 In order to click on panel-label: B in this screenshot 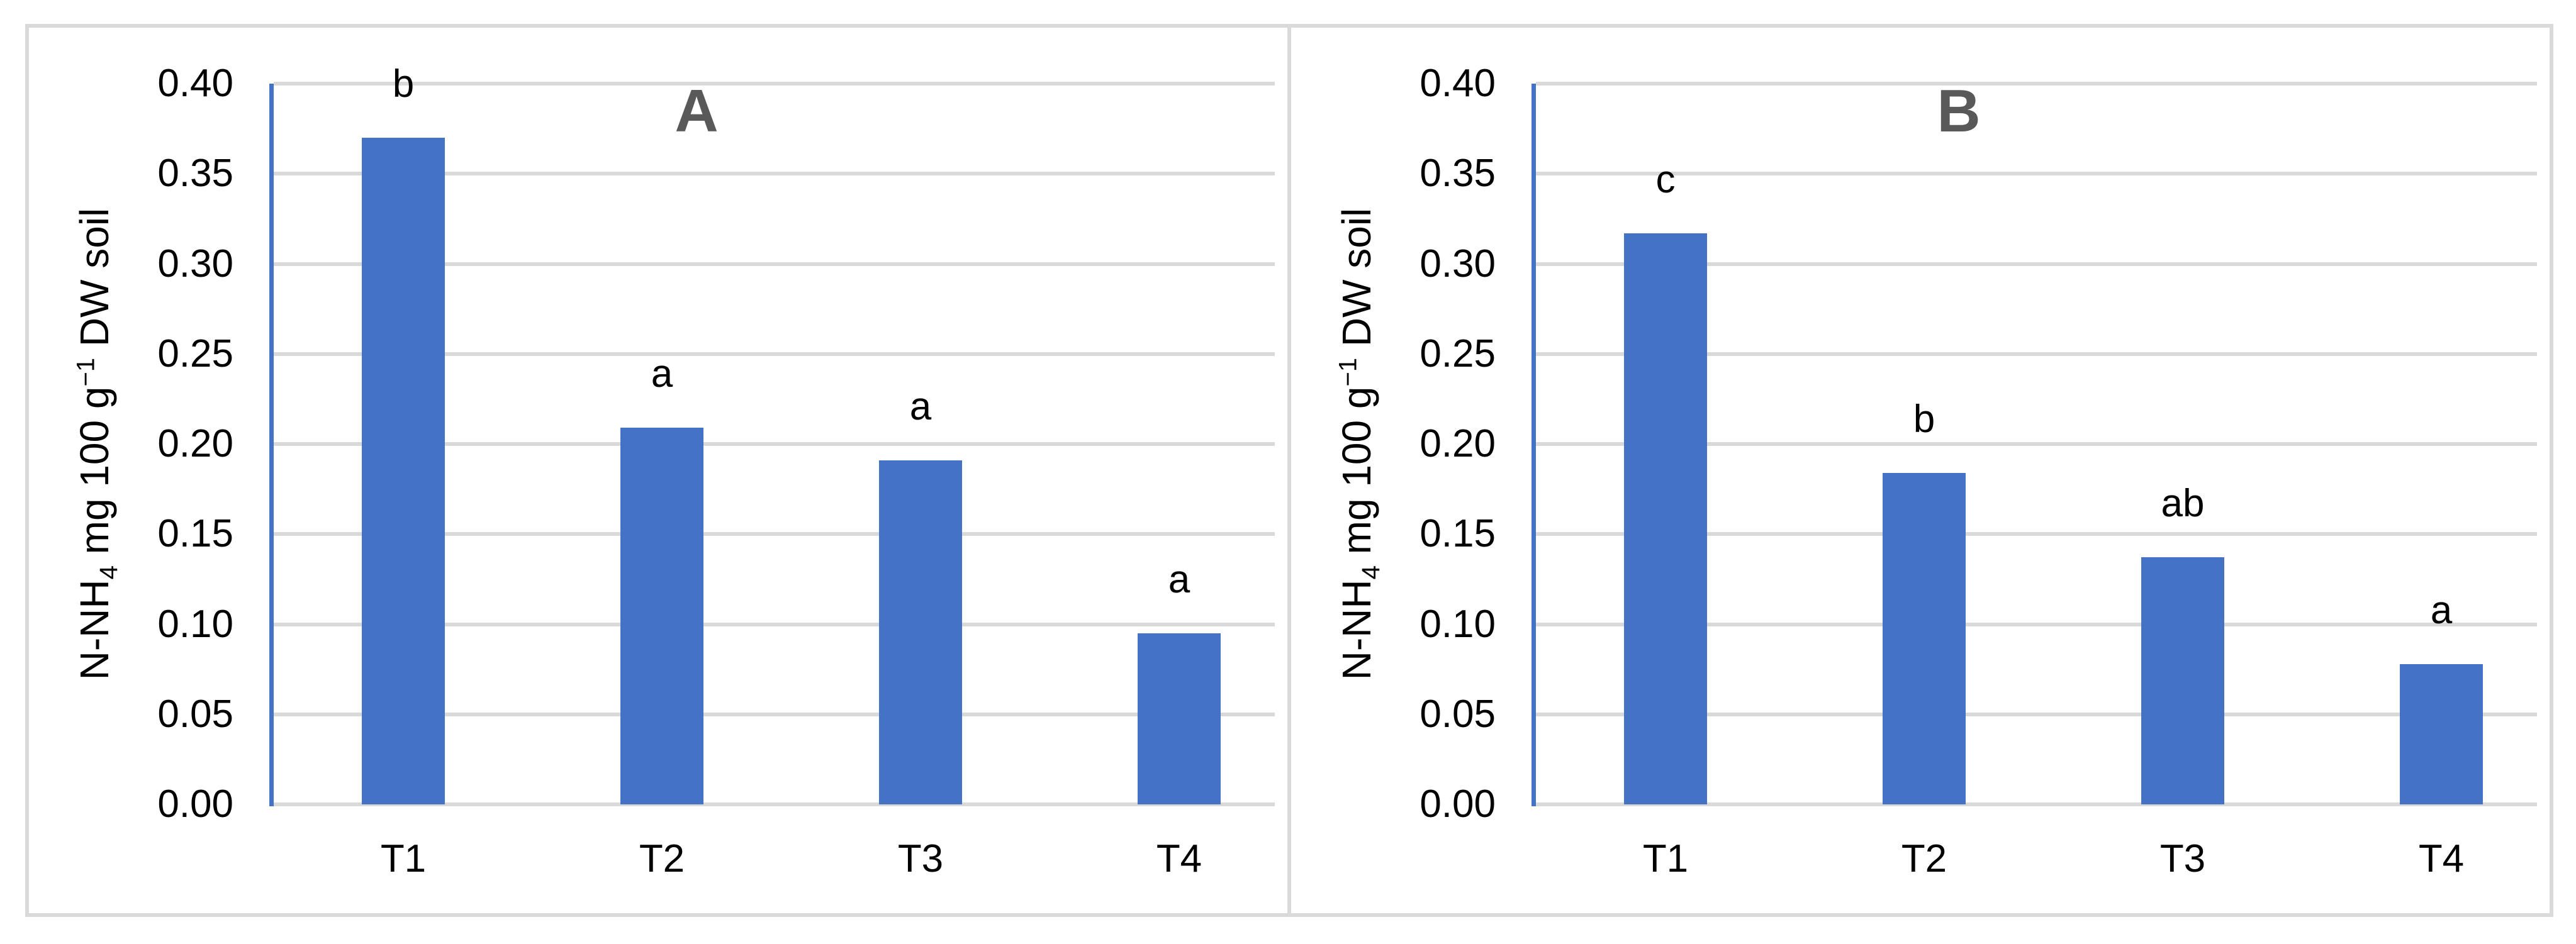, I will do `click(1959, 111)`.